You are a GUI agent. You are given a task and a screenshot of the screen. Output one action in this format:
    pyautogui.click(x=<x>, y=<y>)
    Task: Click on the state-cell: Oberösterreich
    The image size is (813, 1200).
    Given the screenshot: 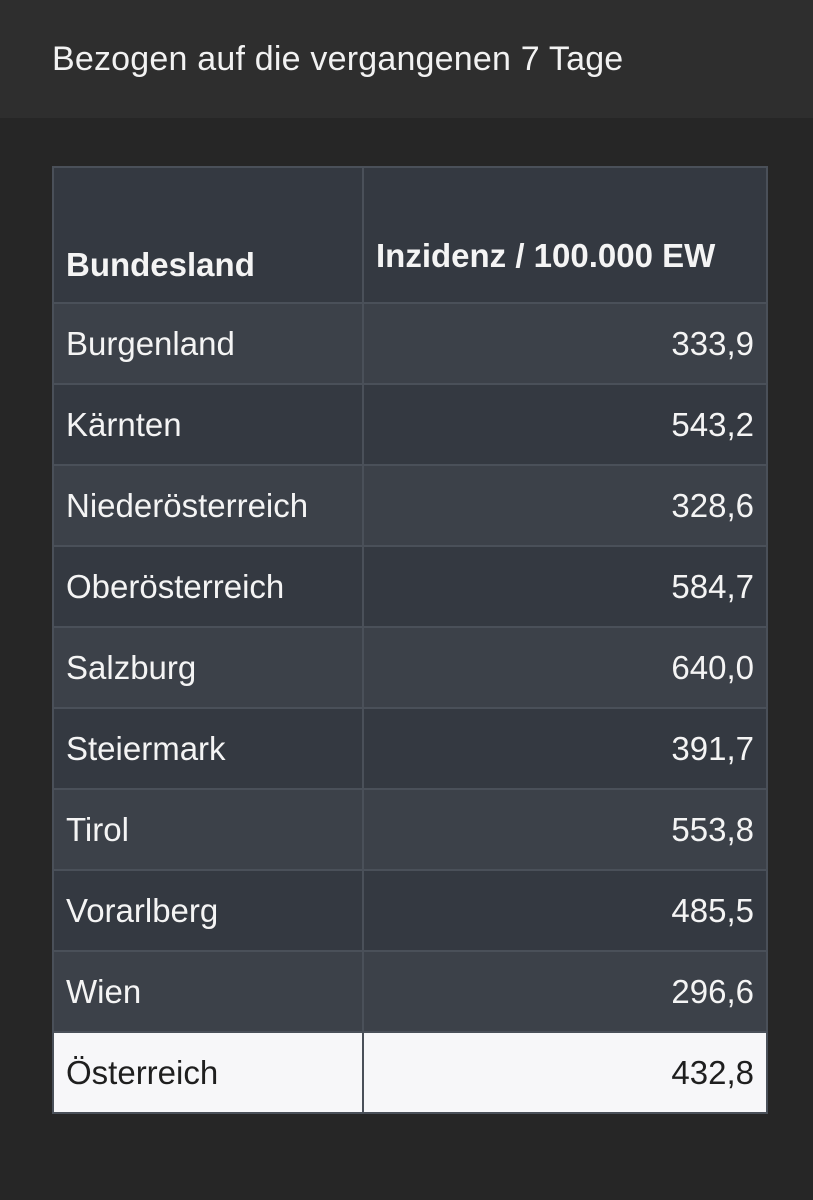 What is the action you would take?
    pyautogui.click(x=208, y=586)
    